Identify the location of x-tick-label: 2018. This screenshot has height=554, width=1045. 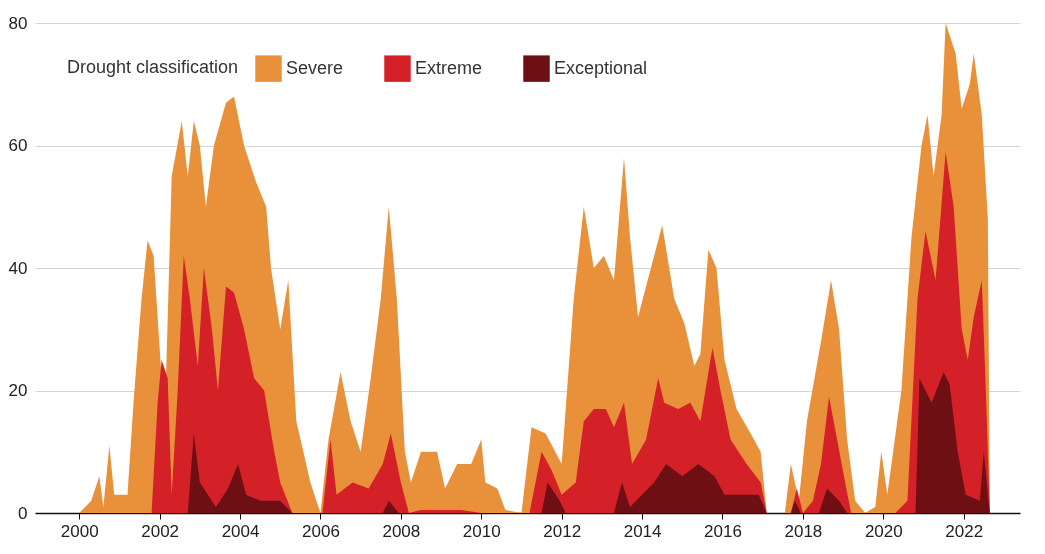
(803, 531).